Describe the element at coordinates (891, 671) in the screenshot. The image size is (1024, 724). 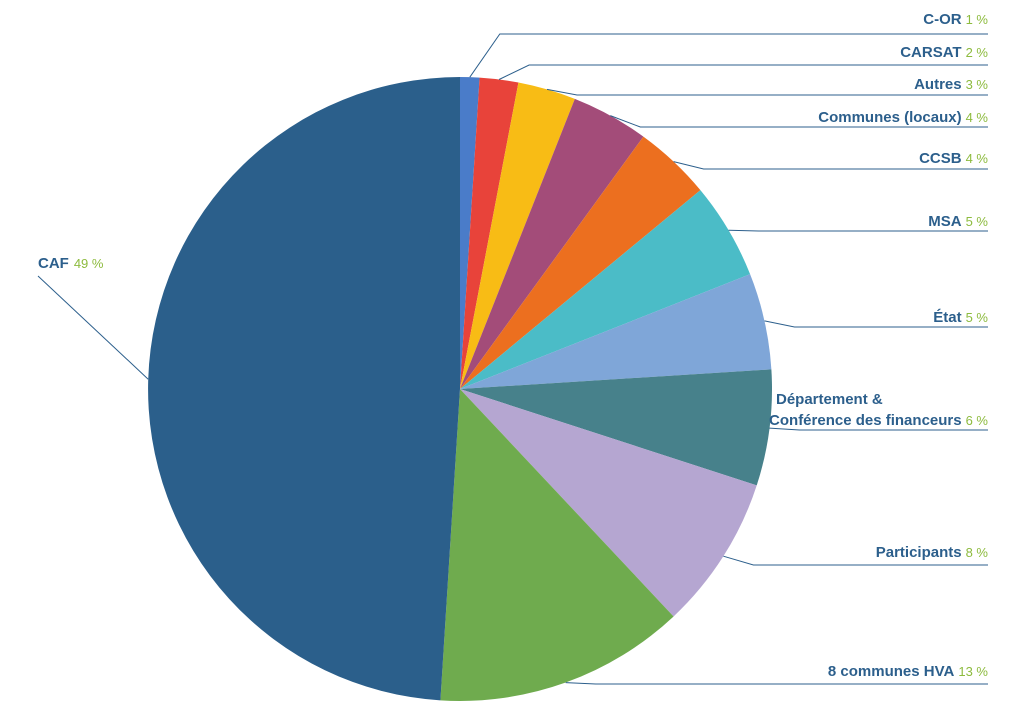
I see `slice-name-label: 8 communes HVA` at that location.